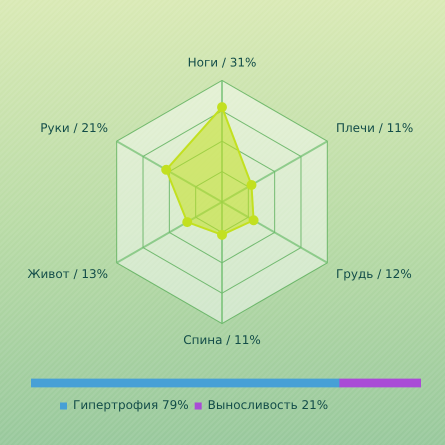  I want to click on spoke-label: Спина / 11%, so click(222, 339).